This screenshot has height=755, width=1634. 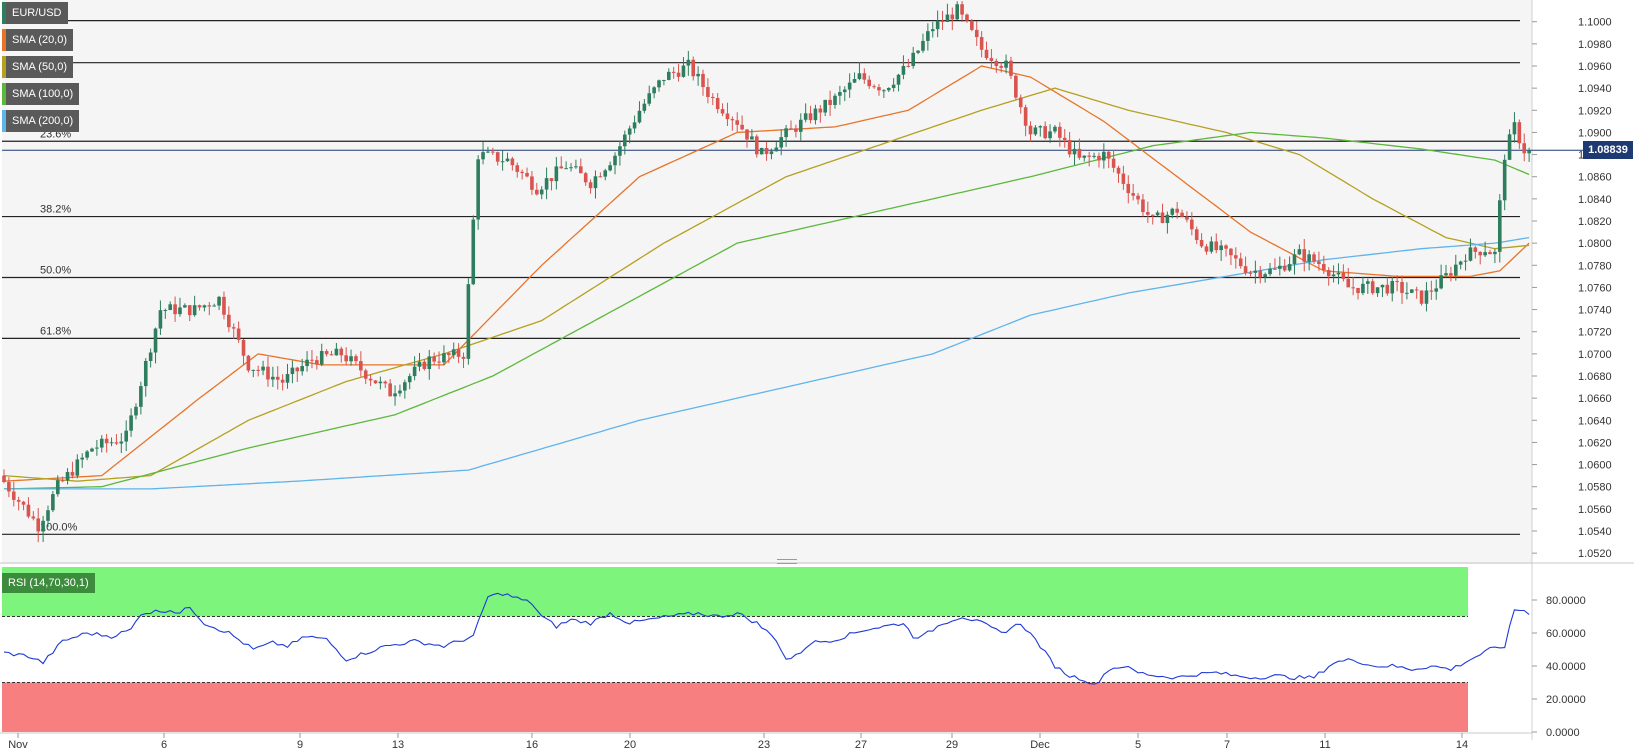 I want to click on rsi-line, so click(x=766, y=638).